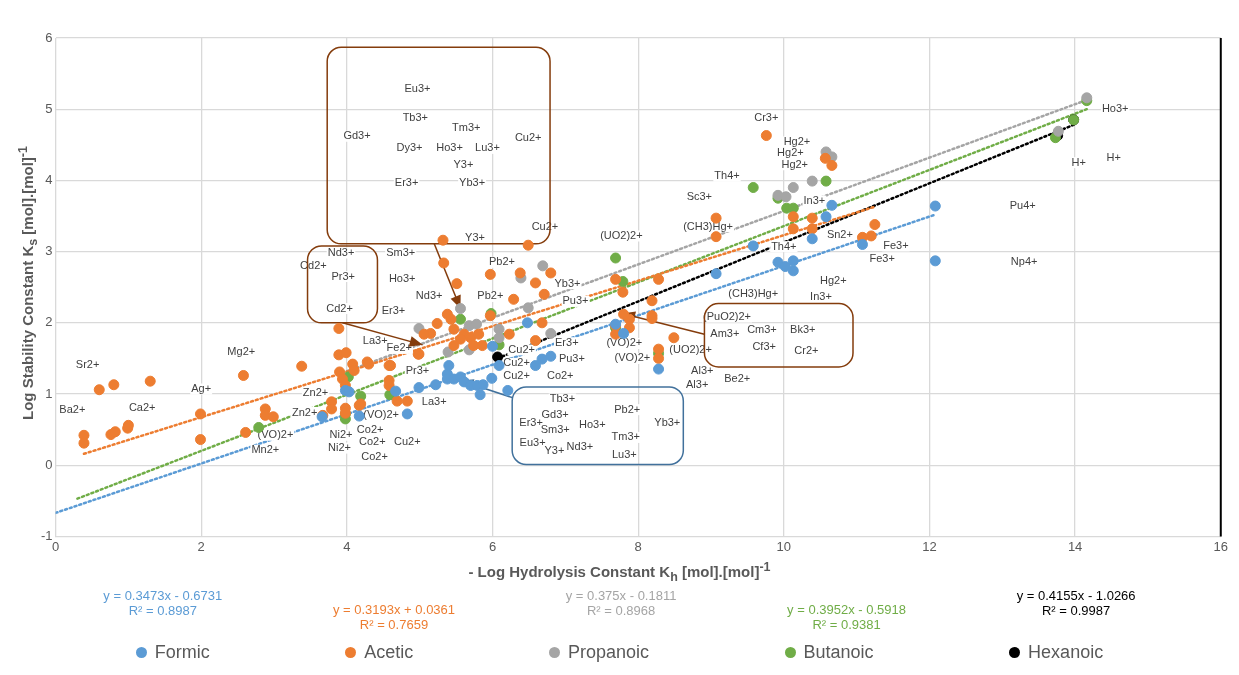 Image resolution: width=1239 pixels, height=675 pixels. What do you see at coordinates (409, 147) in the screenshot?
I see `annotation: Dy3+` at bounding box center [409, 147].